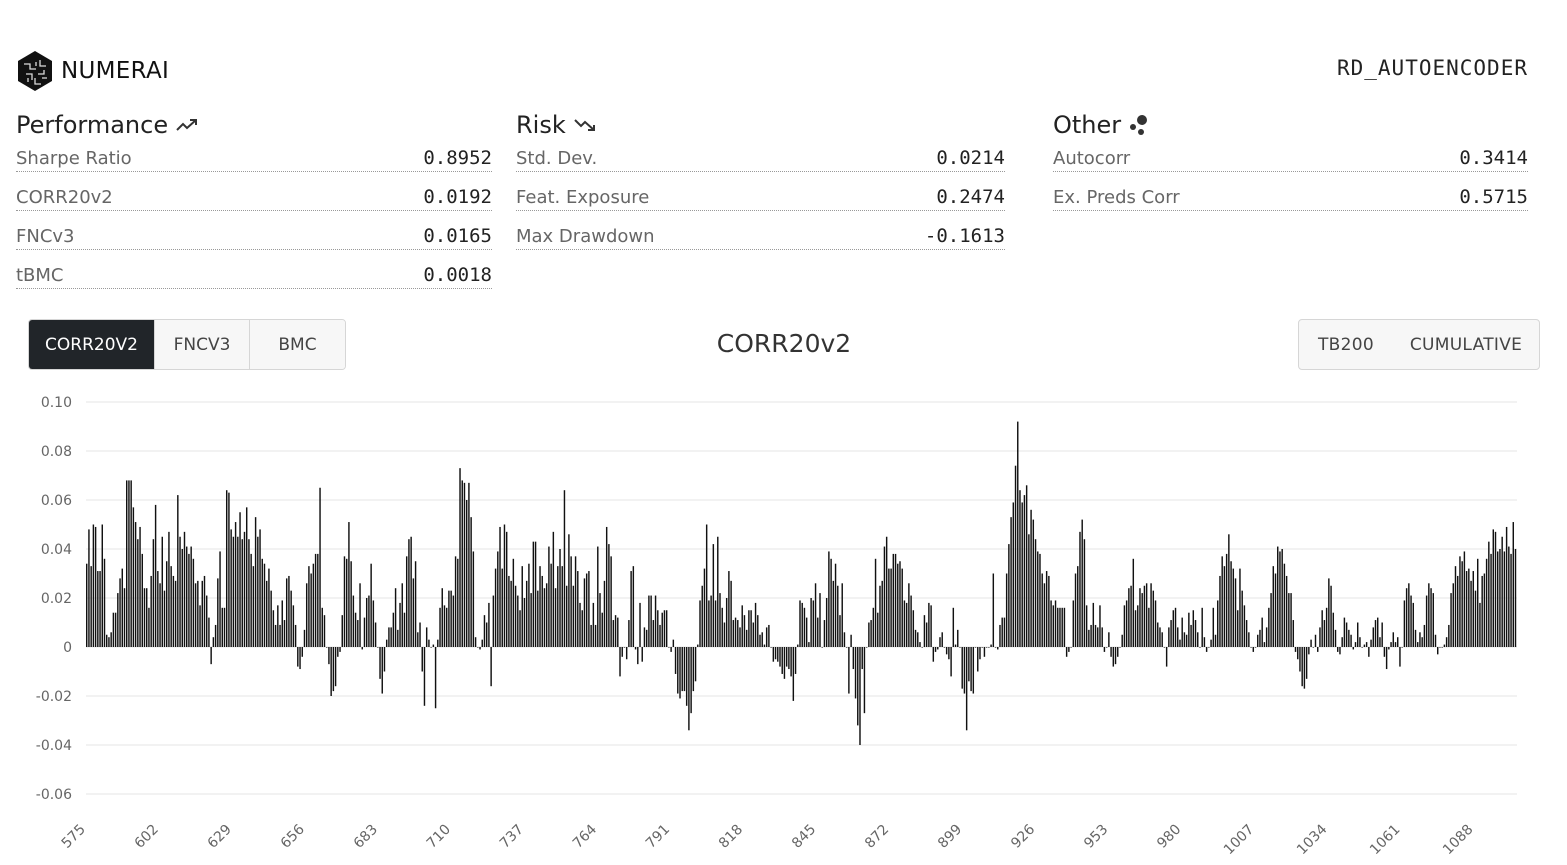 This screenshot has height=865, width=1567. What do you see at coordinates (56, 501) in the screenshot?
I see `y-tick-label: 0.06` at bounding box center [56, 501].